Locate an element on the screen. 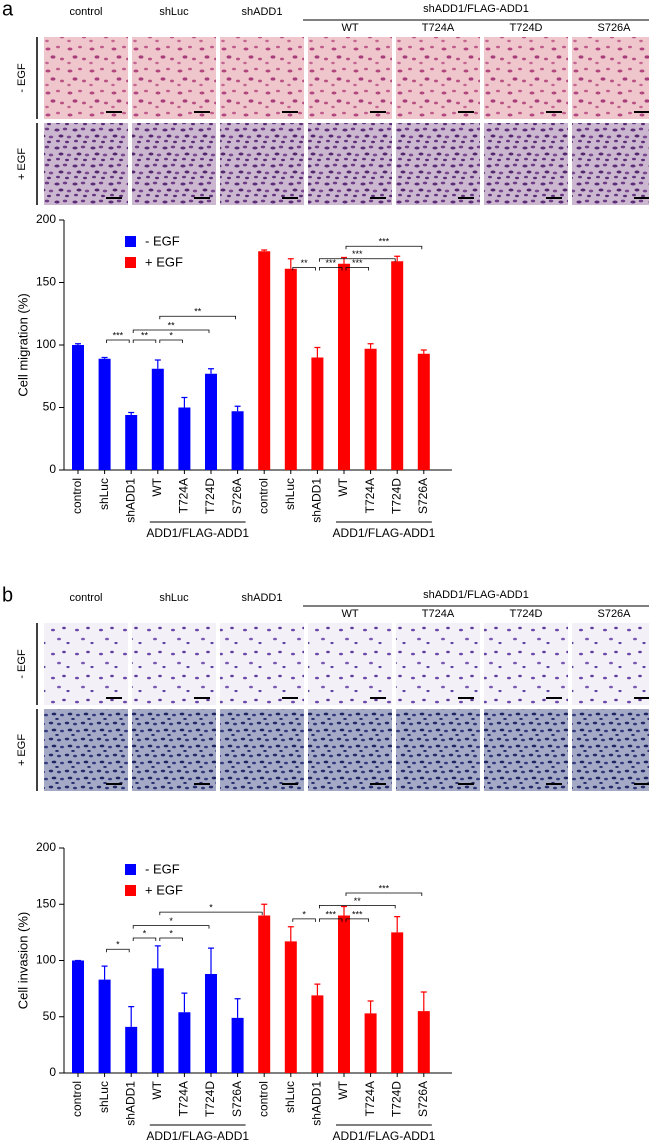 The image size is (649, 1144). column-label: WT is located at coordinates (349, 28).